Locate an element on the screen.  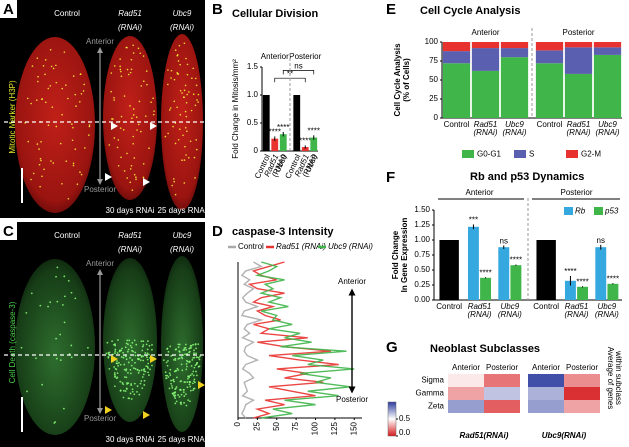
y-tick-label: 1.50 is located at coordinates (422, 209).